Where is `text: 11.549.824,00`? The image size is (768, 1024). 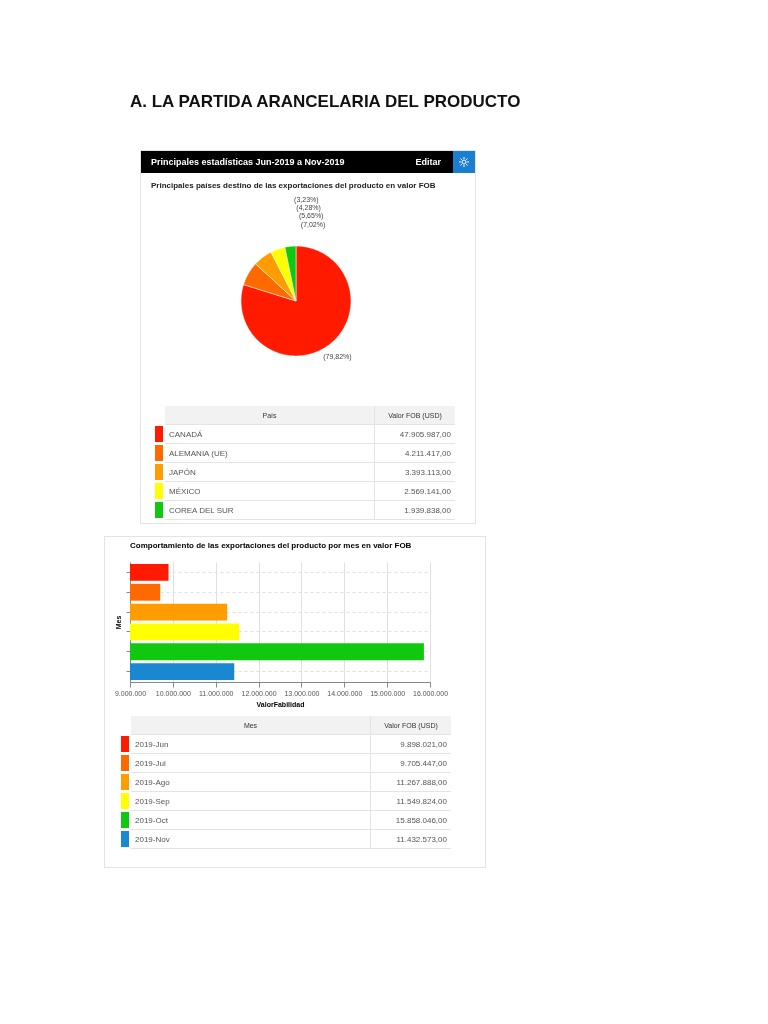 text: 11.549.824,00 is located at coordinates (410, 801).